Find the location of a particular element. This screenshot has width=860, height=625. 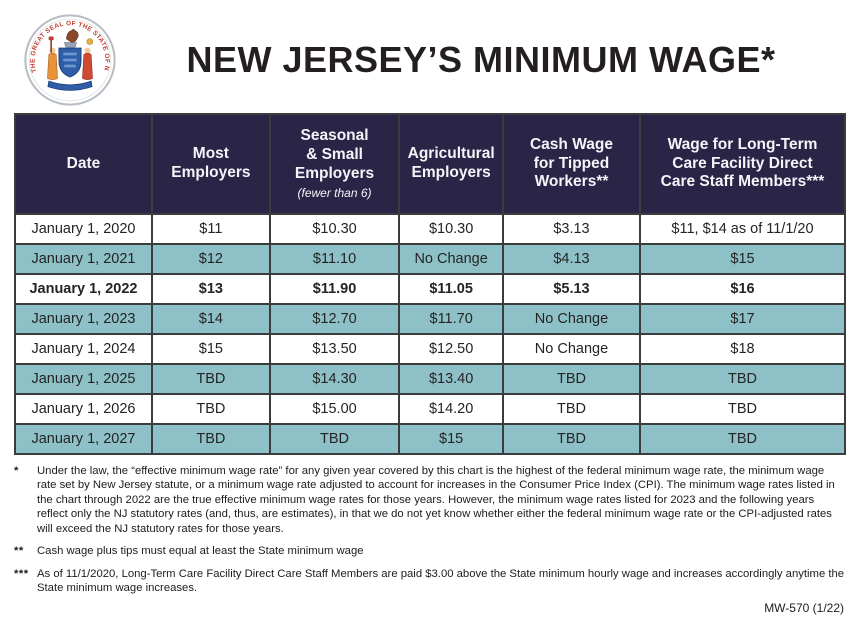

cell-long-term-care: $15 is located at coordinates (742, 259).